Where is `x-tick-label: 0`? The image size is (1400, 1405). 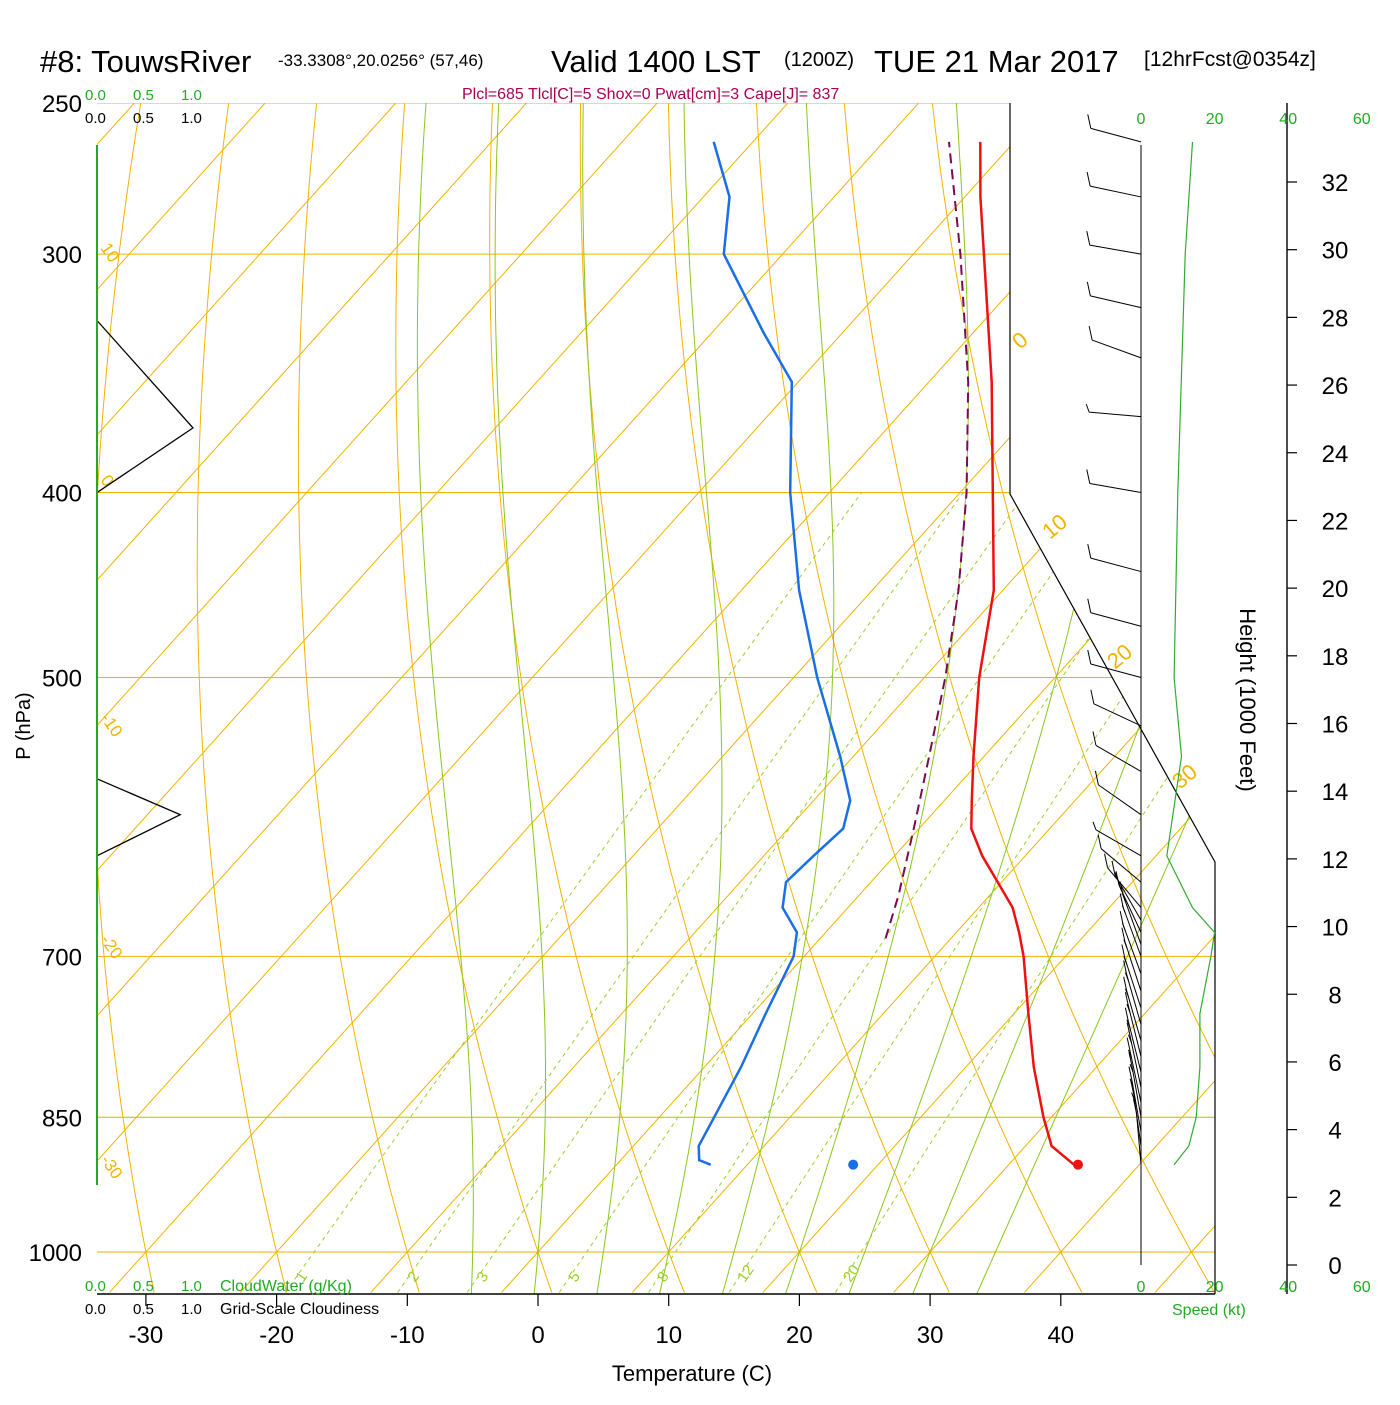 x-tick-label: 0 is located at coordinates (537, 1335).